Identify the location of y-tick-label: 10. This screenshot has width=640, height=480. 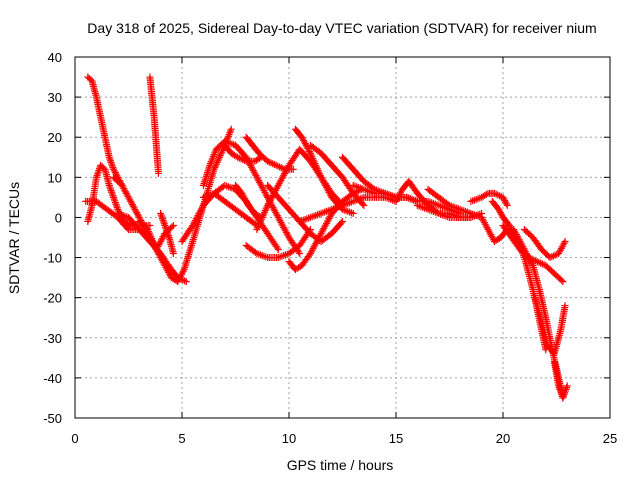
(55, 177).